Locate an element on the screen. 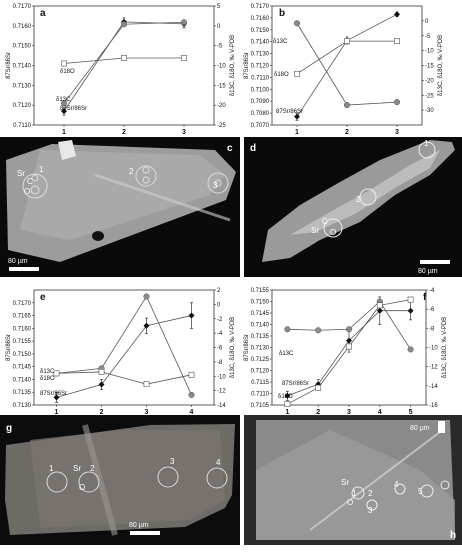  y-right-tick-label: -25 is located at coordinates (429, 96).